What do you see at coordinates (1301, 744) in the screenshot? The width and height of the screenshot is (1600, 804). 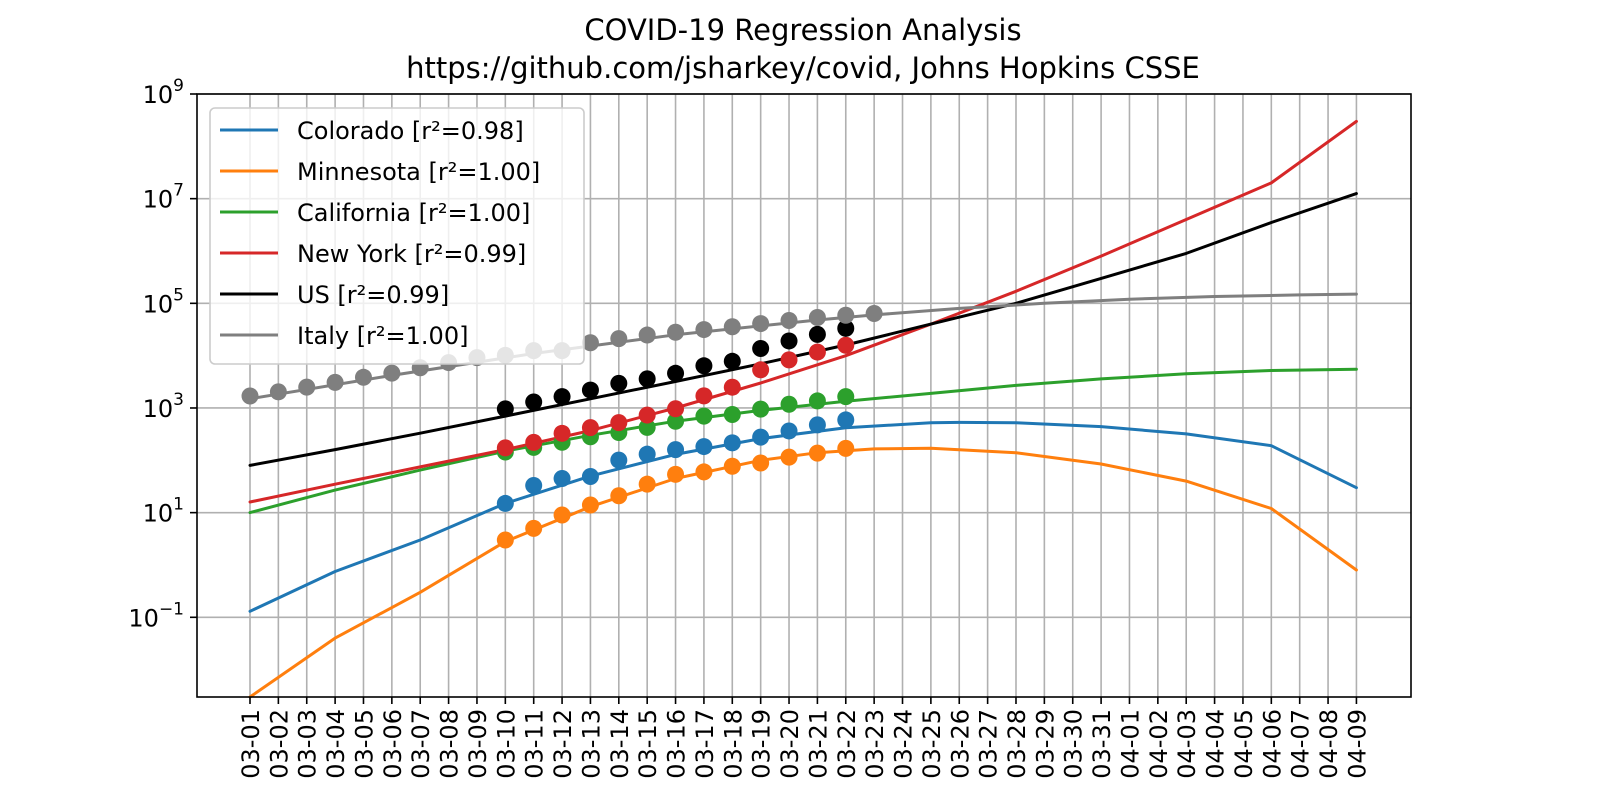 I see `x-tick-label: 04-07` at bounding box center [1301, 744].